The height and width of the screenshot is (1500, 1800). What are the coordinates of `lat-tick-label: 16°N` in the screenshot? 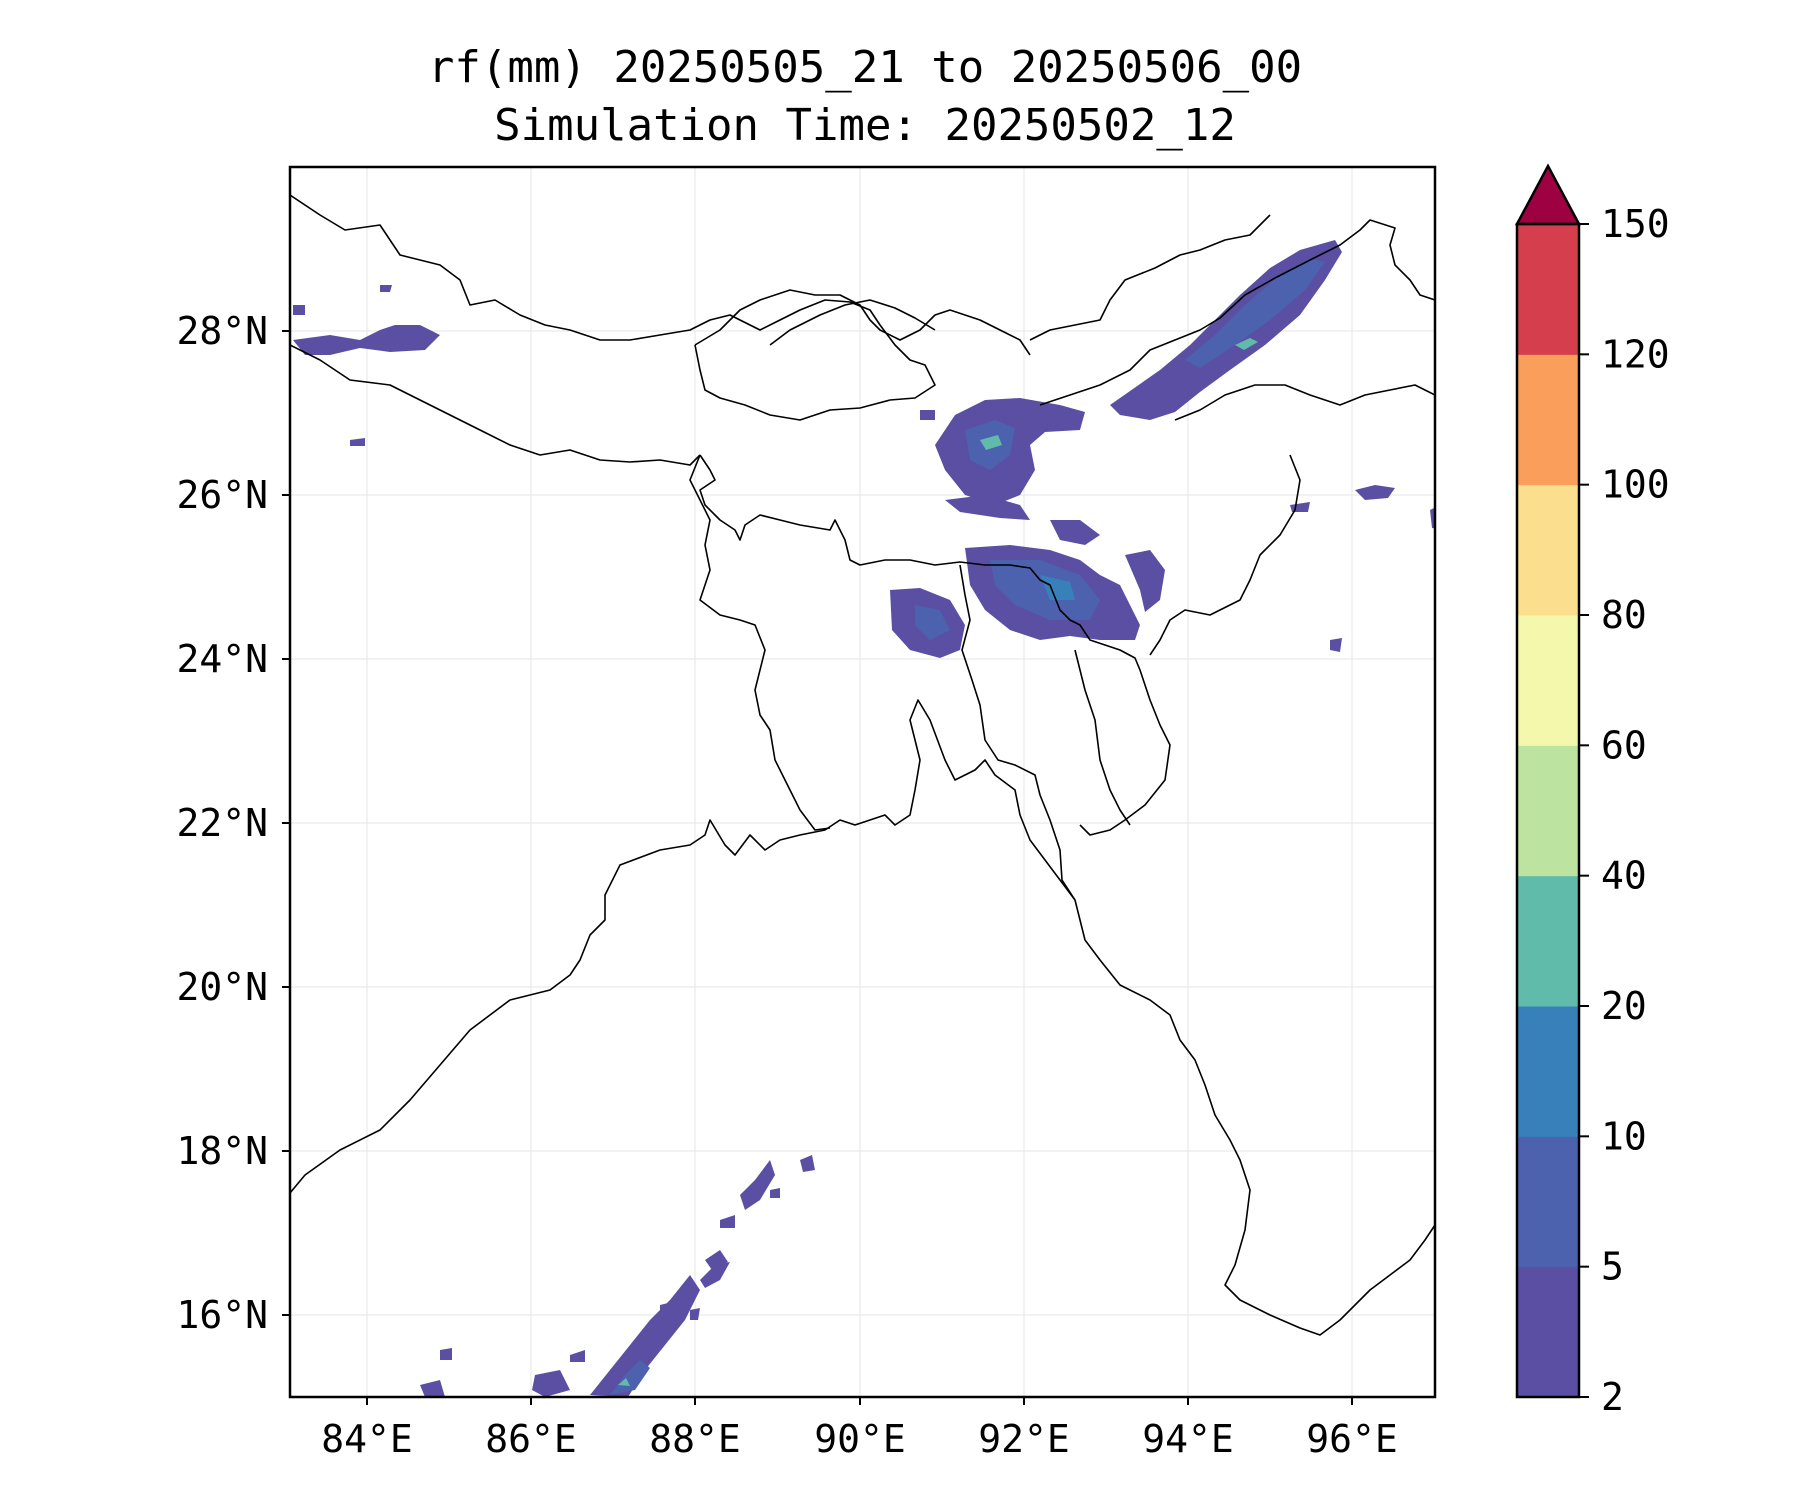 It's located at (222, 1315).